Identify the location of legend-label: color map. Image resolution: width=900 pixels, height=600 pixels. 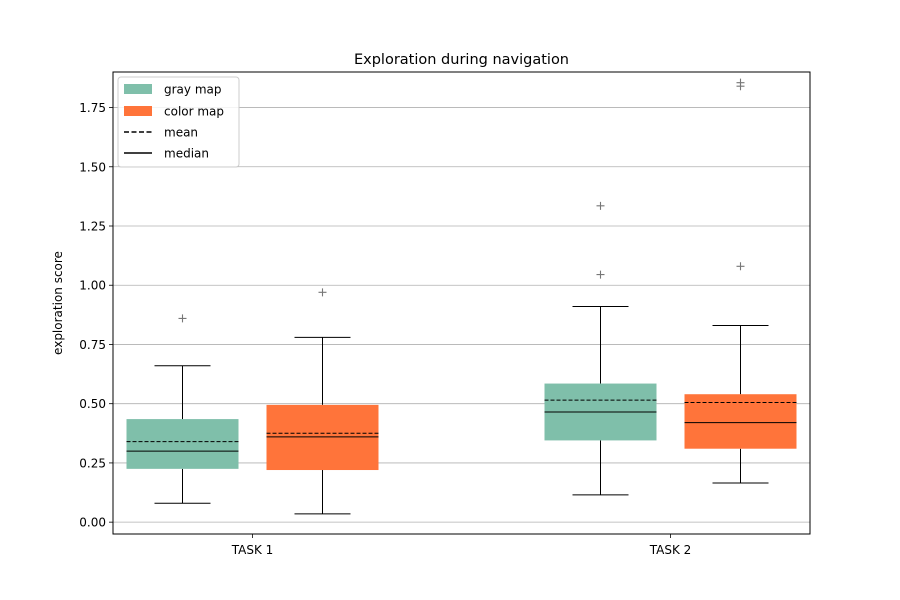
(194, 112).